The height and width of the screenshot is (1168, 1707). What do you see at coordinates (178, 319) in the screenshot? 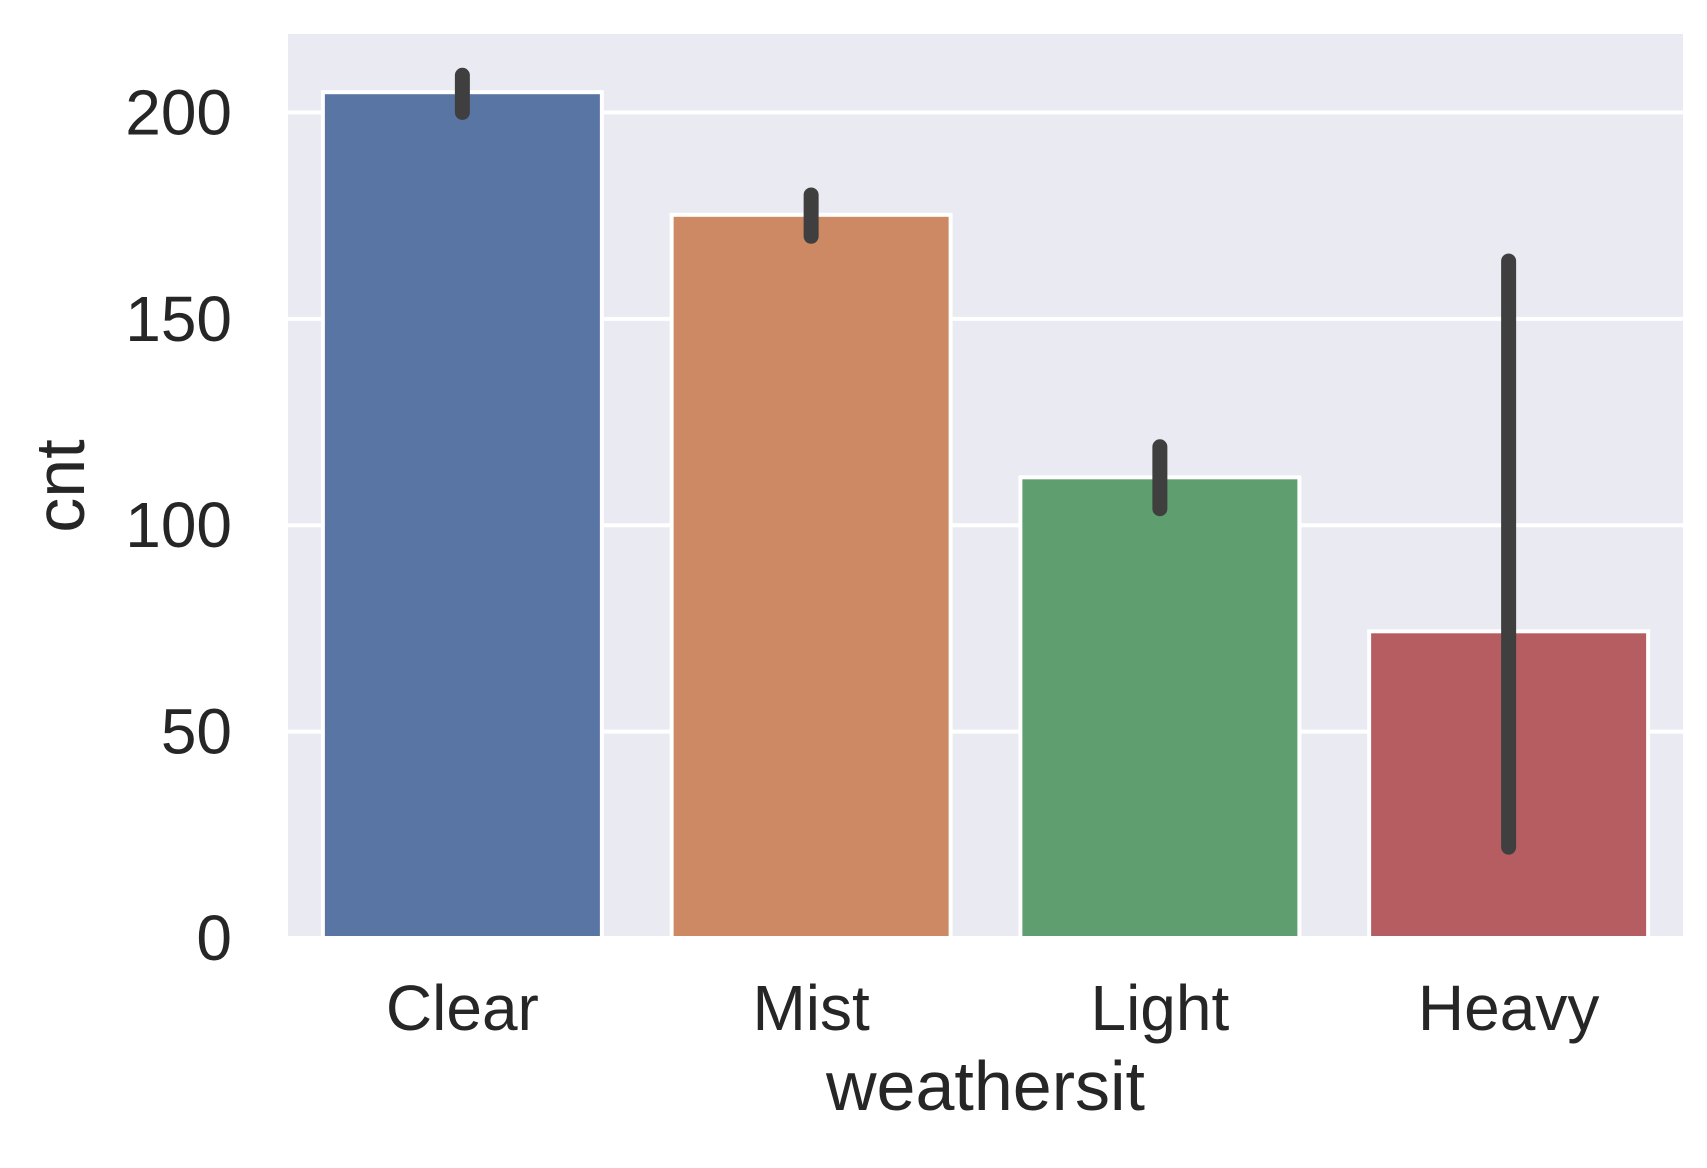
I see `y-tick-label-150: 150` at bounding box center [178, 319].